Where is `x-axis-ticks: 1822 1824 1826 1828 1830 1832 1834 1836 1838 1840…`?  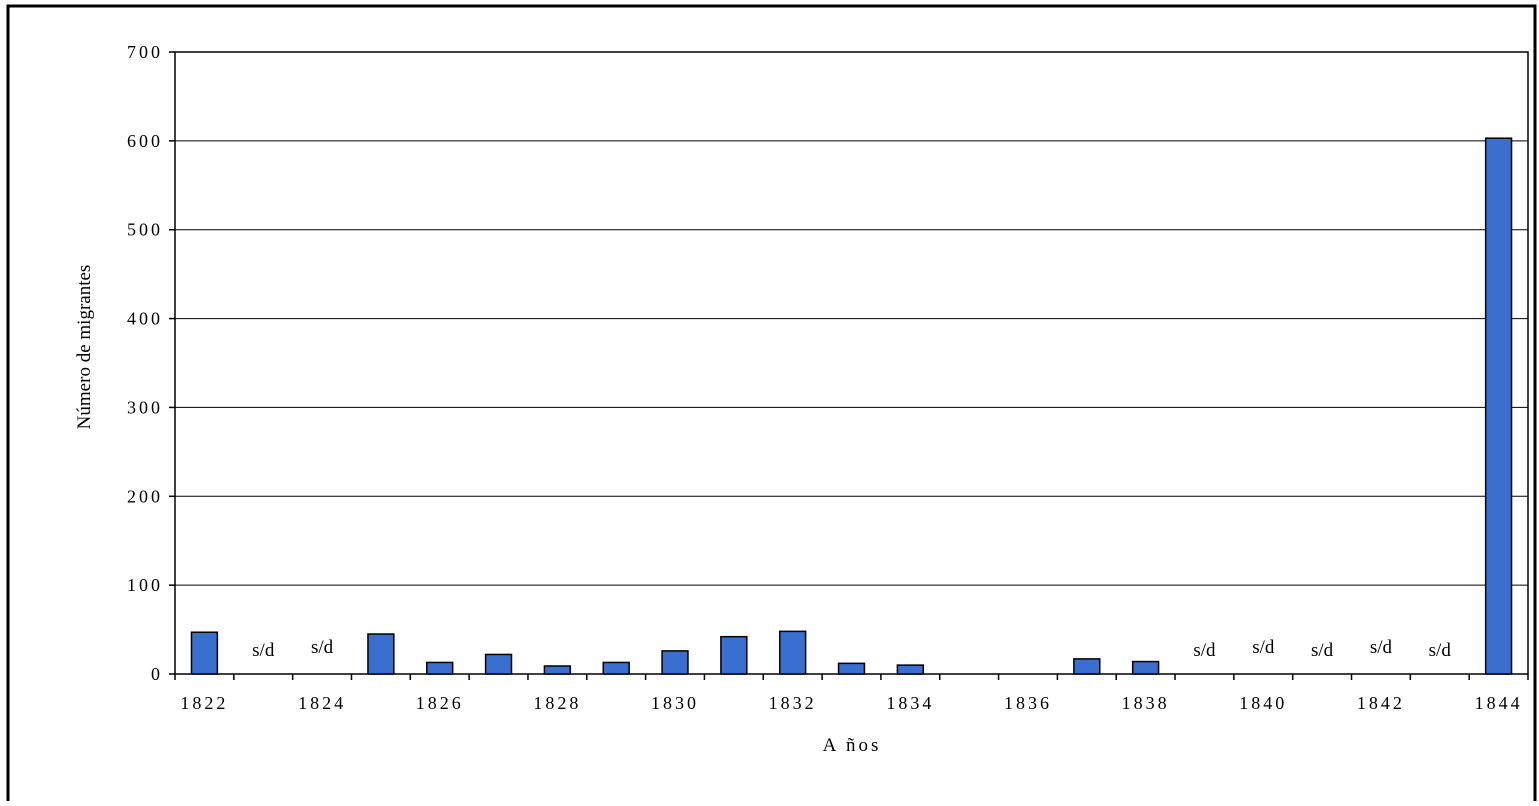 x-axis-ticks: 1822 1824 1826 1828 1830 1832 1834 1836 1838 1840… is located at coordinates (851, 693).